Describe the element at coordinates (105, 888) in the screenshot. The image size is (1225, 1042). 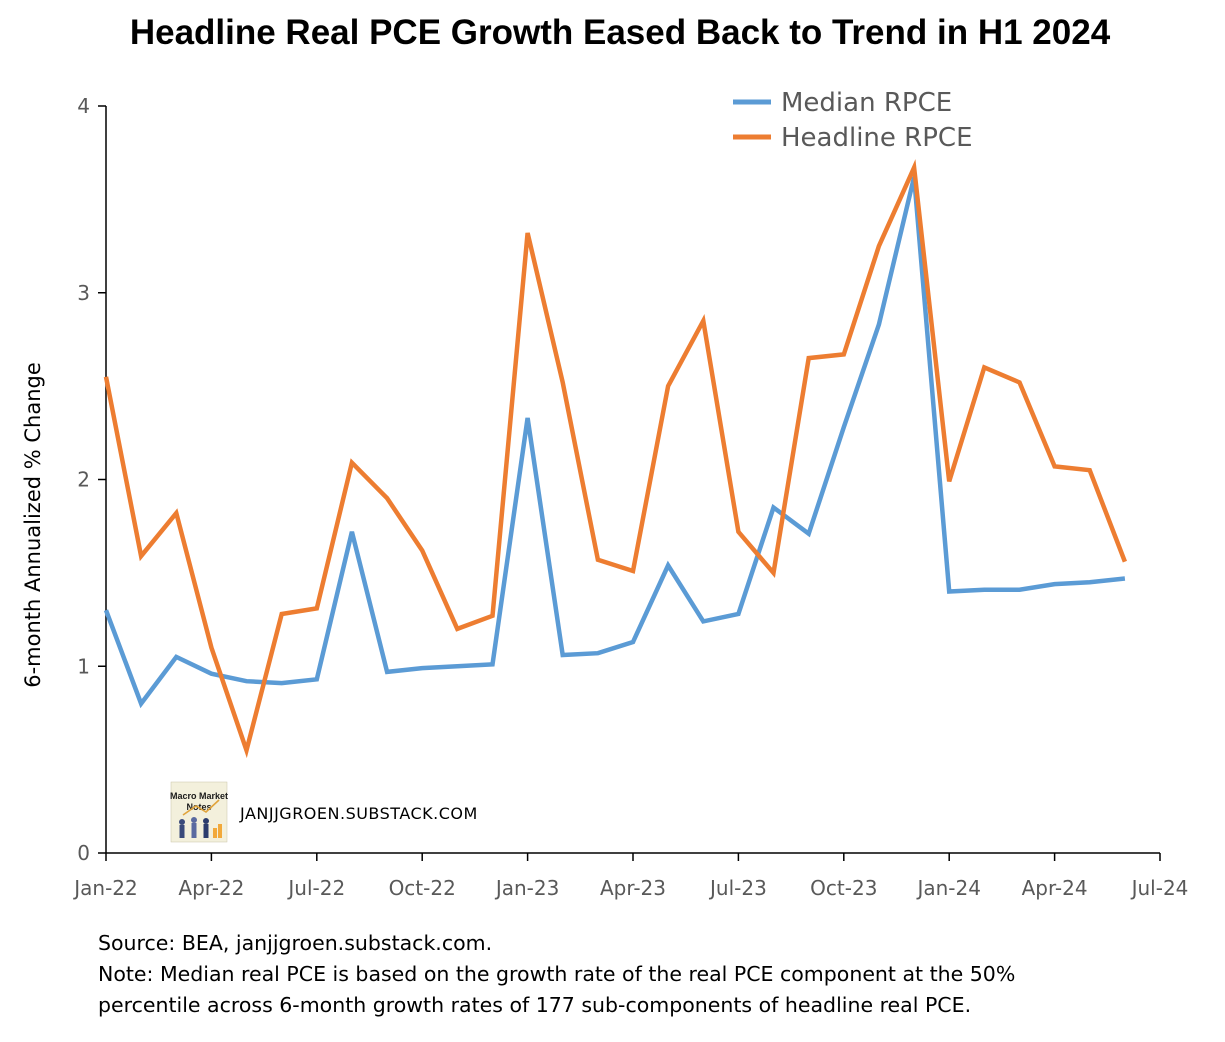
I see `x-tick-label: Jan-22` at that location.